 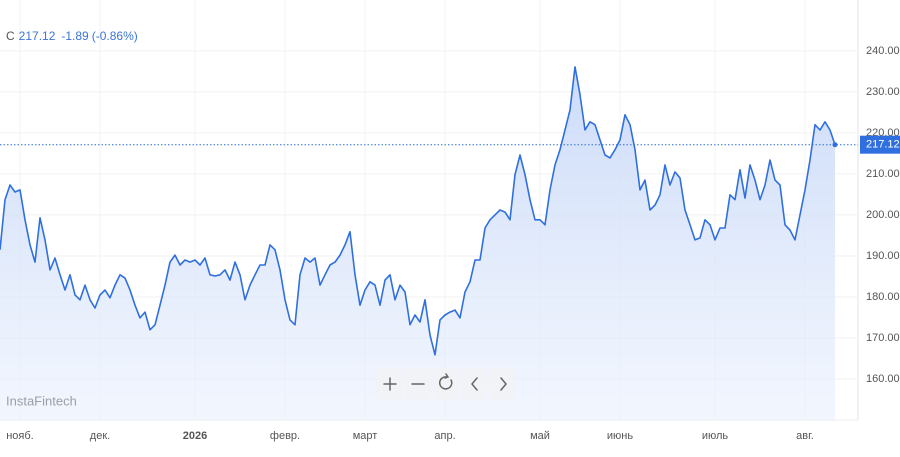 What do you see at coordinates (100, 436) in the screenshot?
I see `x-tick-label: дек.` at bounding box center [100, 436].